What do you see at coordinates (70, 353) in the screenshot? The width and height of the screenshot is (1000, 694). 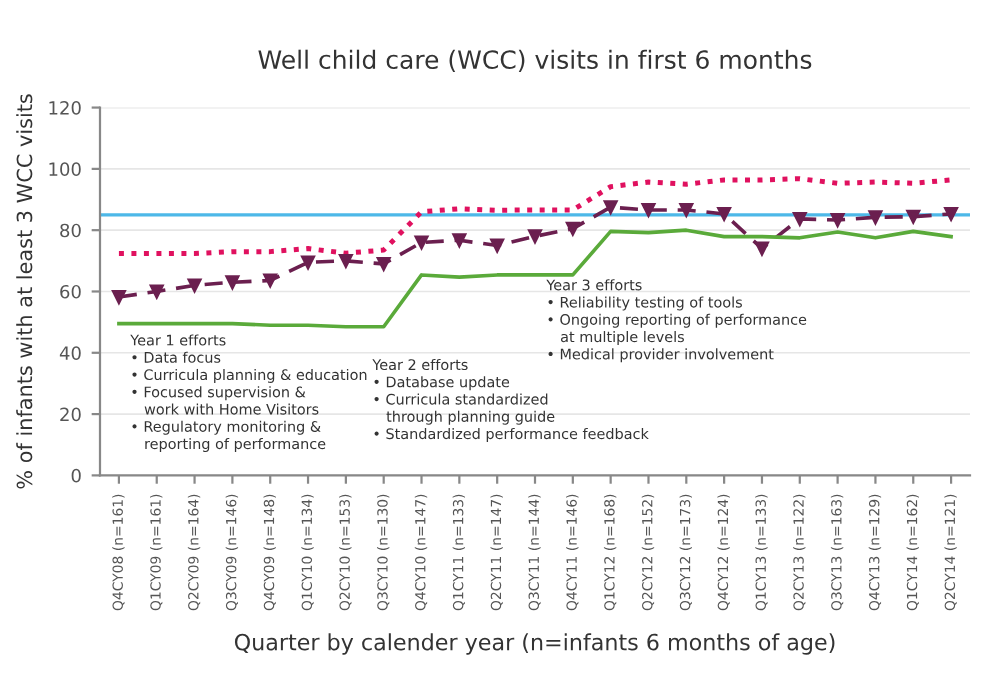 I see `y-tick-label: 40` at bounding box center [70, 353].